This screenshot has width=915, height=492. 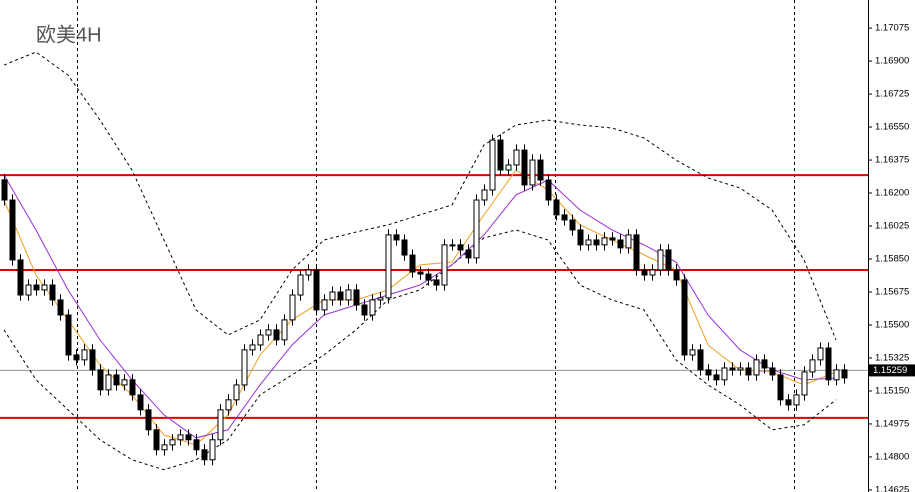 What do you see at coordinates (892, 226) in the screenshot?
I see `y-tick-label: 1.16025` at bounding box center [892, 226].